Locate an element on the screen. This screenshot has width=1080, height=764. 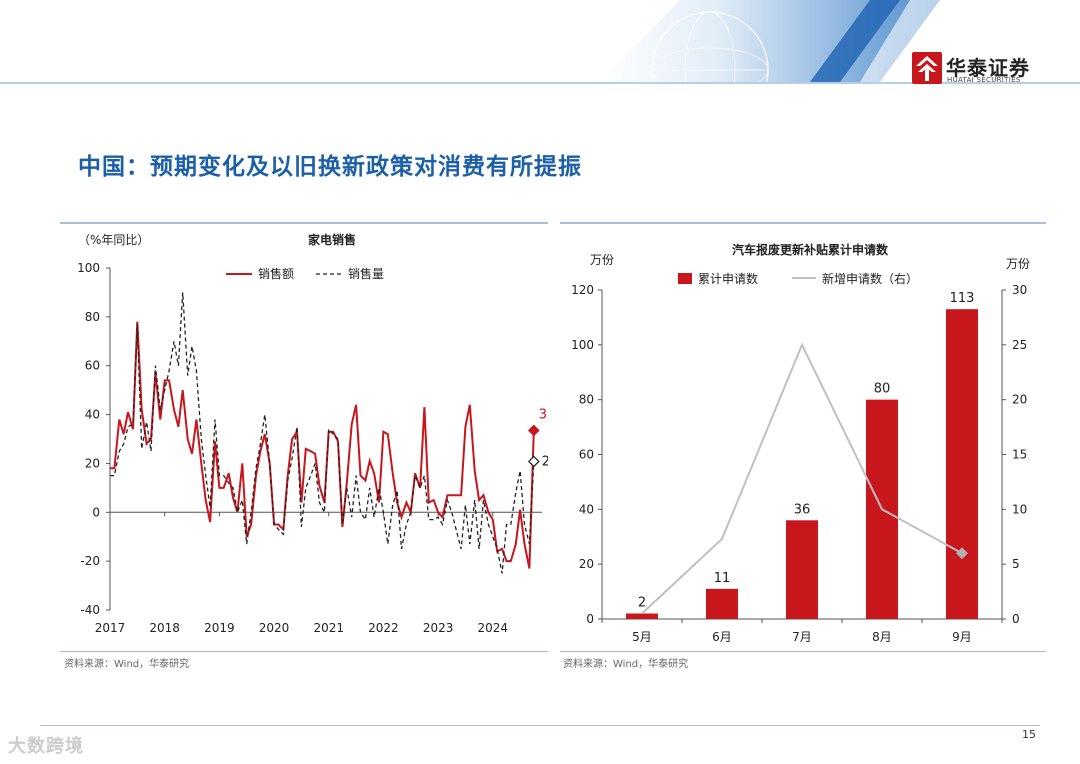
left-chart-bottom-rule is located at coordinates (304, 651).